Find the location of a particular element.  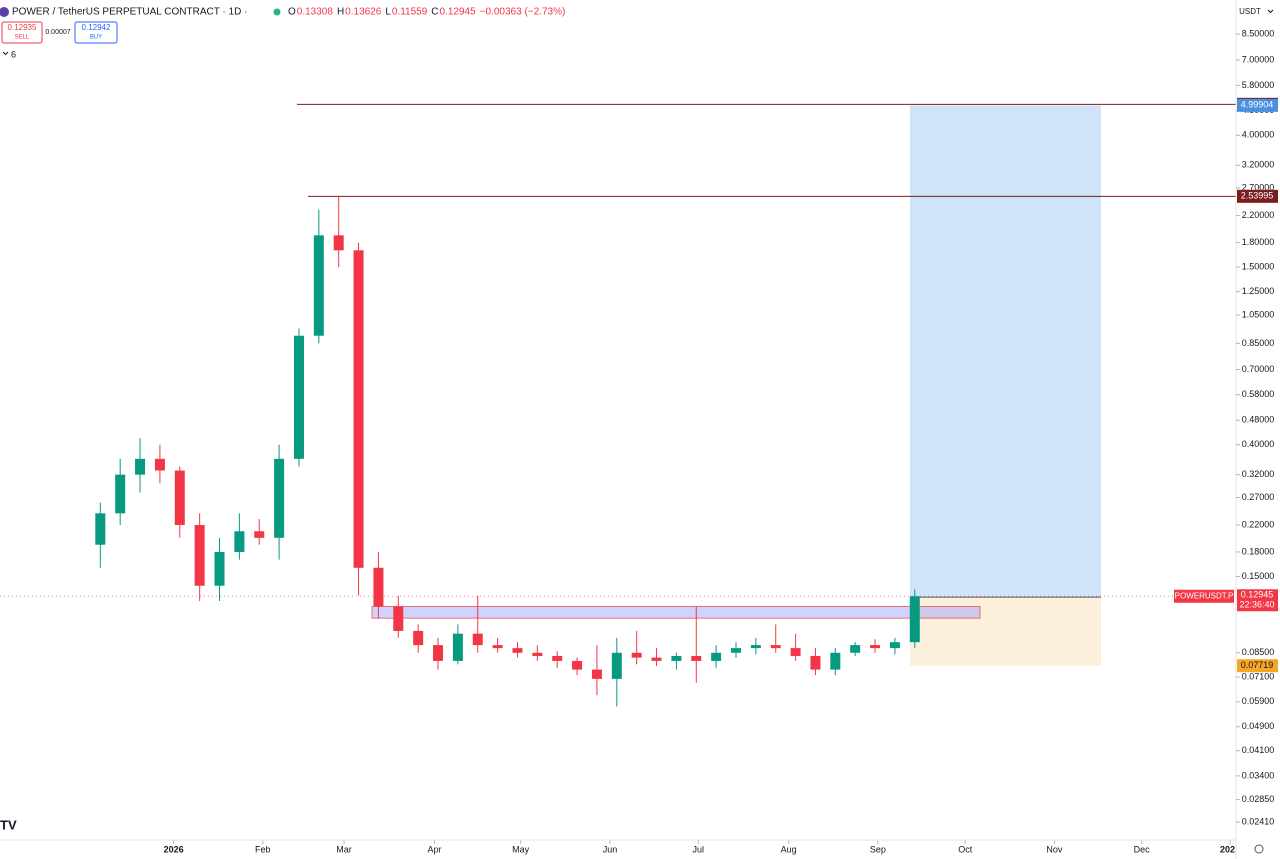

x-tick-label: 2027 is located at coordinates (1230, 849).